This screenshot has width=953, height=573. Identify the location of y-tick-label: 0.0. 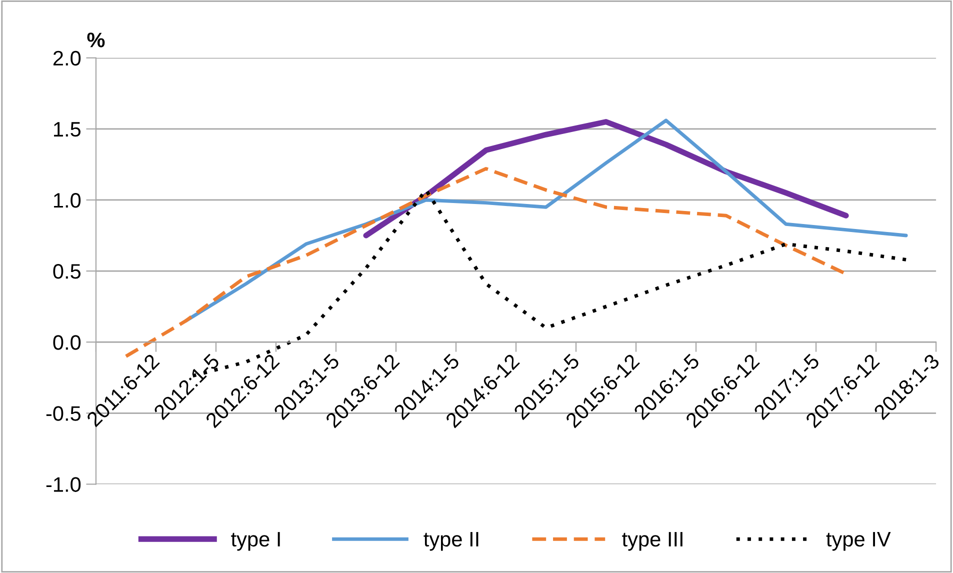
(67, 342).